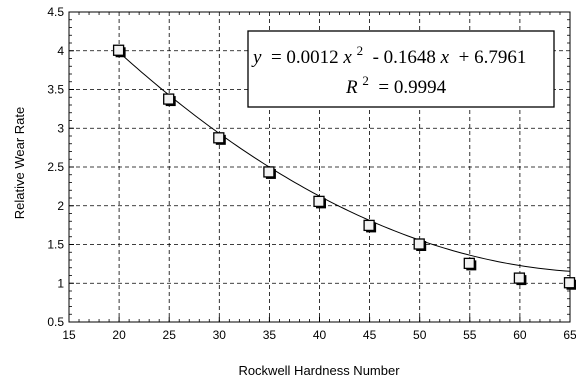 The height and width of the screenshot is (383, 576). I want to click on x-tick-label: 50, so click(420, 335).